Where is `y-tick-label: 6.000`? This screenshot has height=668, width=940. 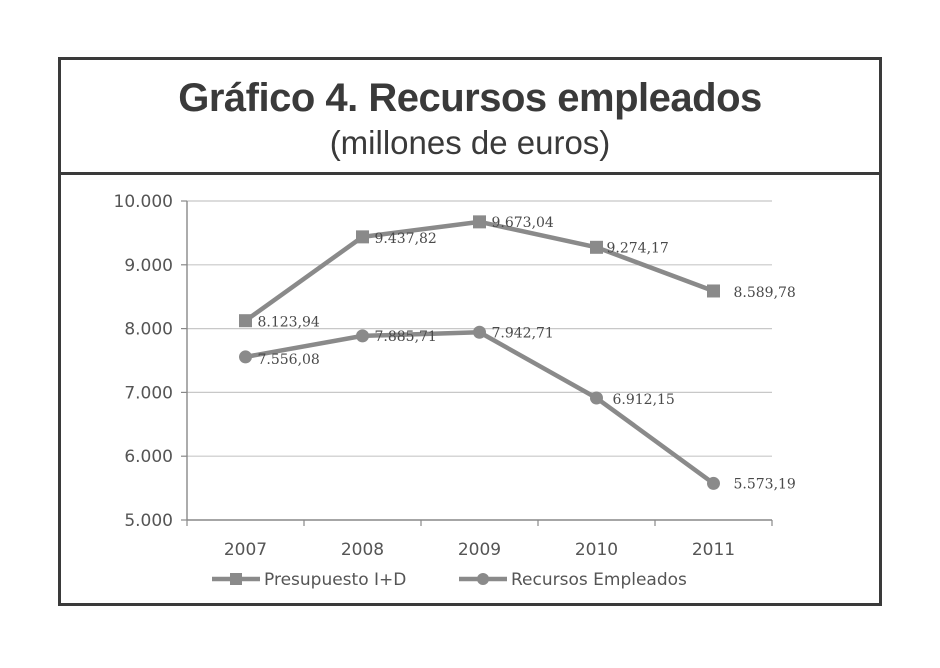
y-tick-label: 6.000 is located at coordinates (148, 457).